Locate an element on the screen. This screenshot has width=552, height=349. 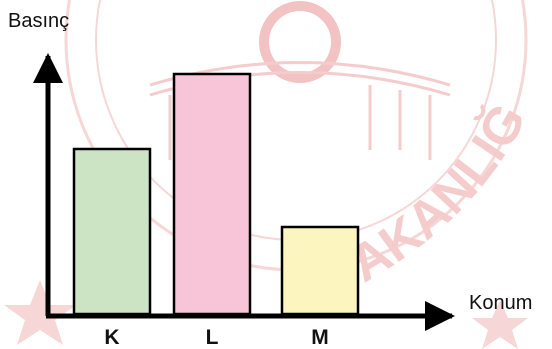
bar-k is located at coordinates (112, 231).